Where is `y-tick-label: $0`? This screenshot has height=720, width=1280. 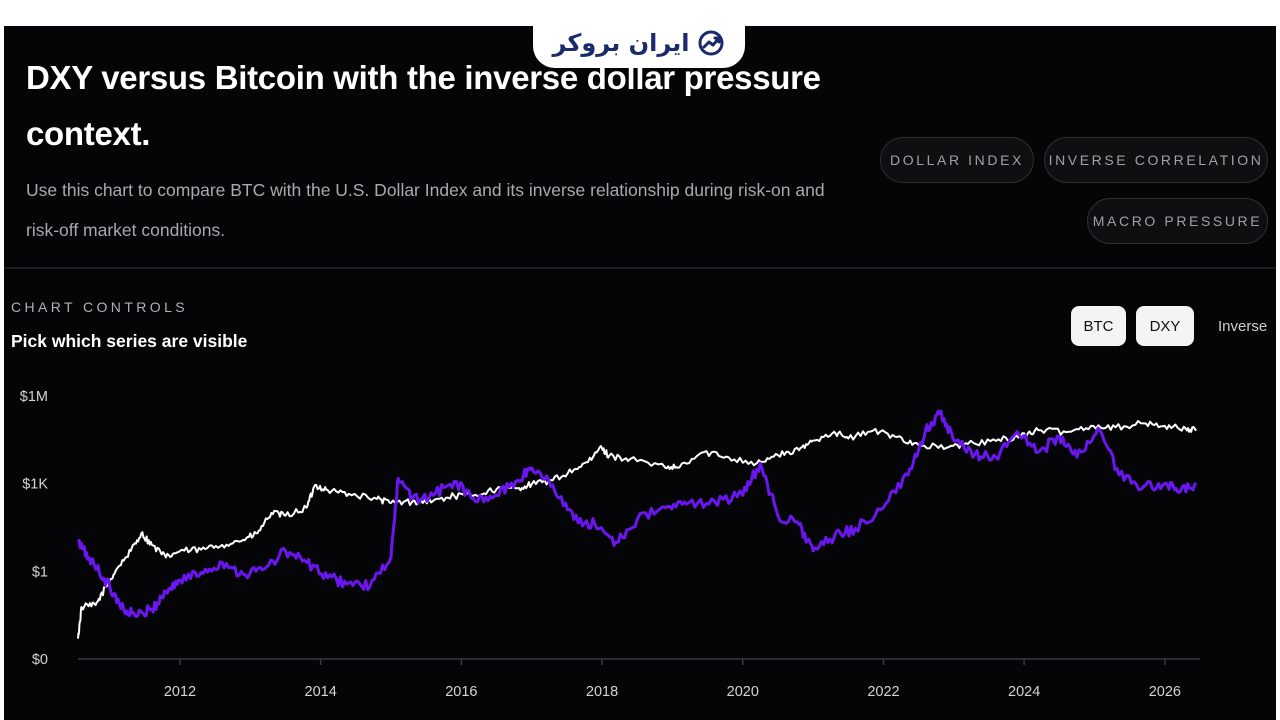 y-tick-label: $0 is located at coordinates (40, 660).